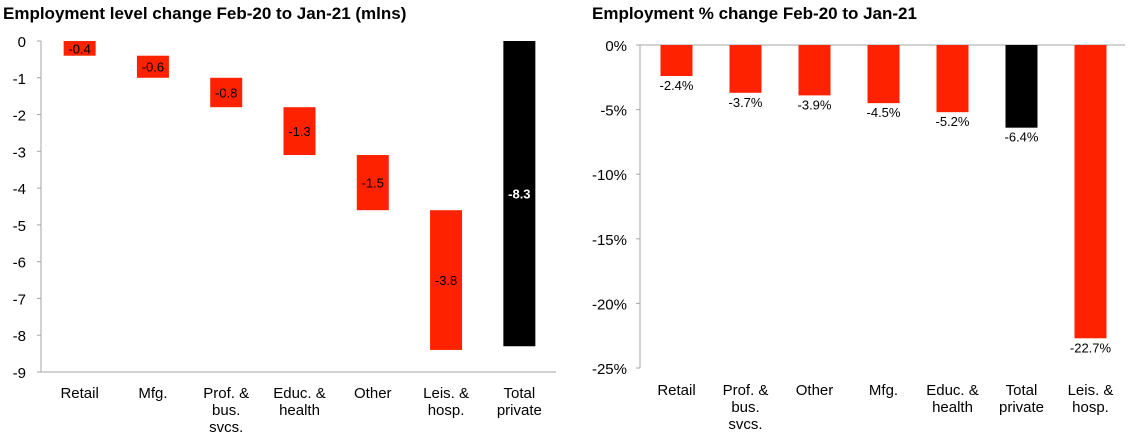  What do you see at coordinates (1022, 137) in the screenshot?
I see `data-label: -6.4%` at bounding box center [1022, 137].